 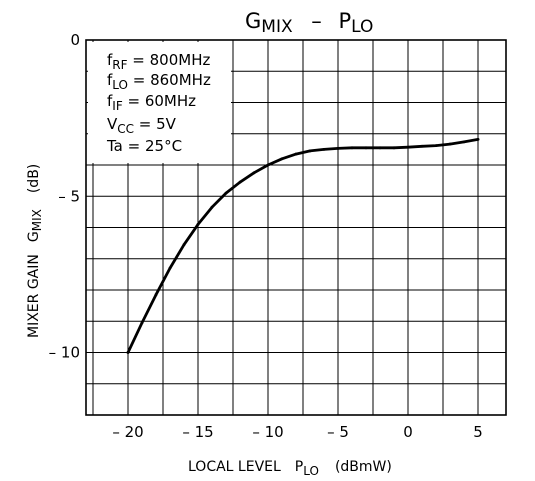 What do you see at coordinates (34, 178) in the screenshot?
I see `y-axis-unit: (dB)` at bounding box center [34, 178].